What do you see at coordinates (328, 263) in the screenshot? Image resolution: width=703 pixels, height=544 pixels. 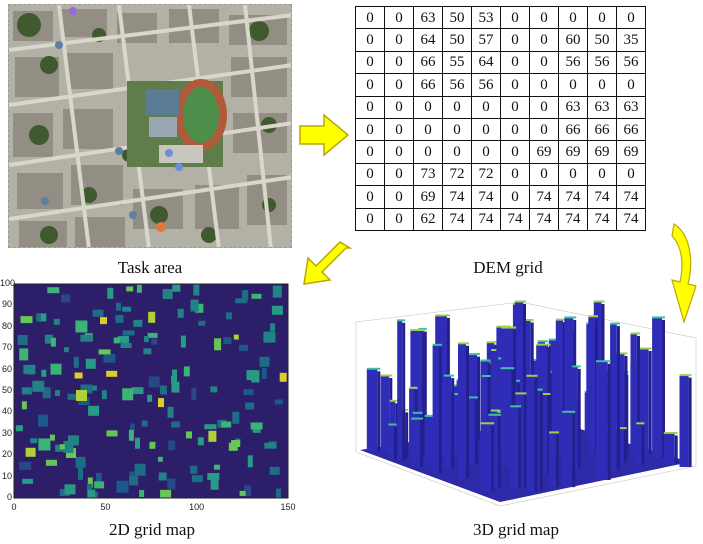 I see `down-left-arrow-icon` at bounding box center [328, 263].